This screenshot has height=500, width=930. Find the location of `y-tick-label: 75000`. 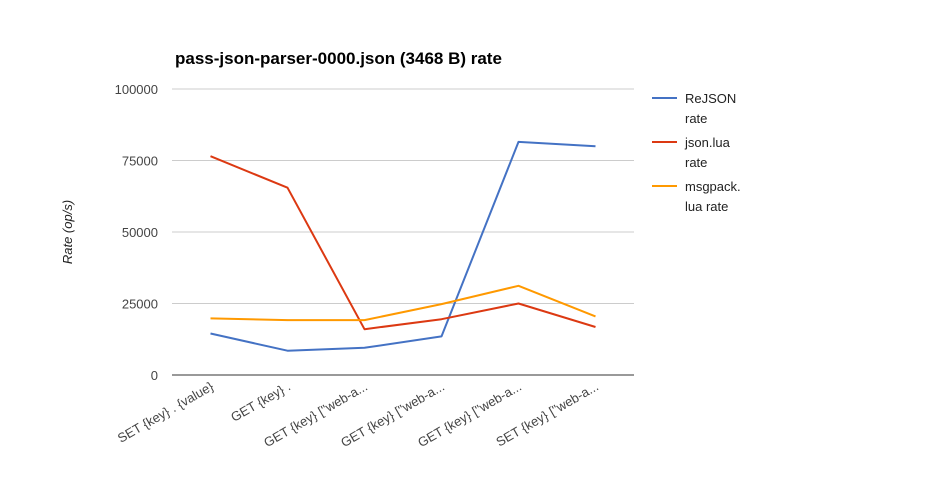

y-tick-label: 75000 is located at coordinates (140, 161).